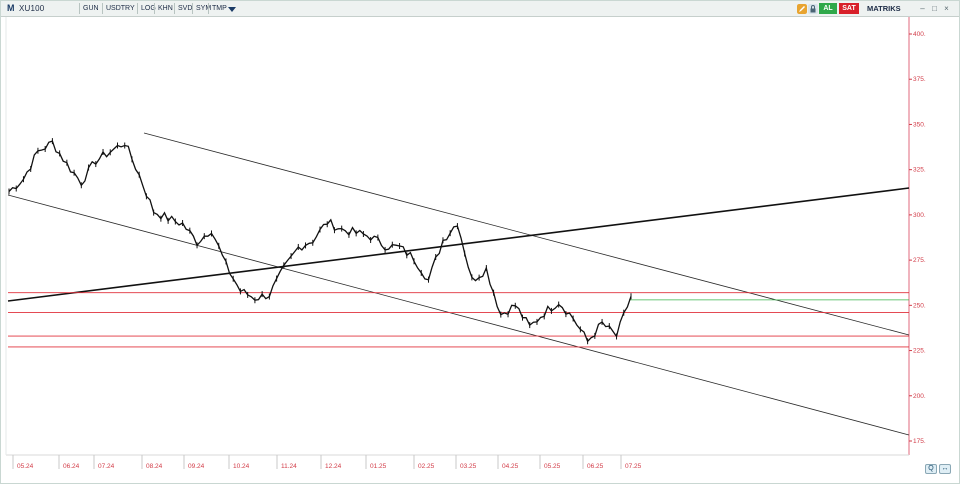  I want to click on y-tick-label: 225., so click(919, 351).